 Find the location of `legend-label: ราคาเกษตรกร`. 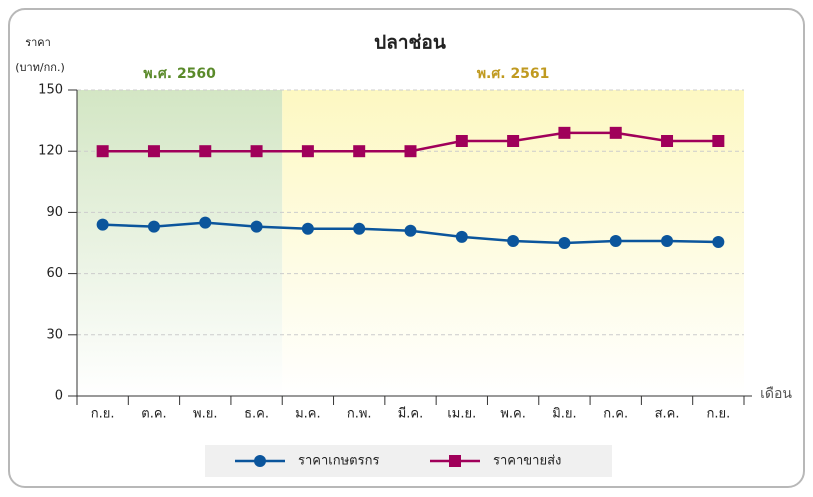

legend-label: ราคาเกษตรกร is located at coordinates (338, 461).